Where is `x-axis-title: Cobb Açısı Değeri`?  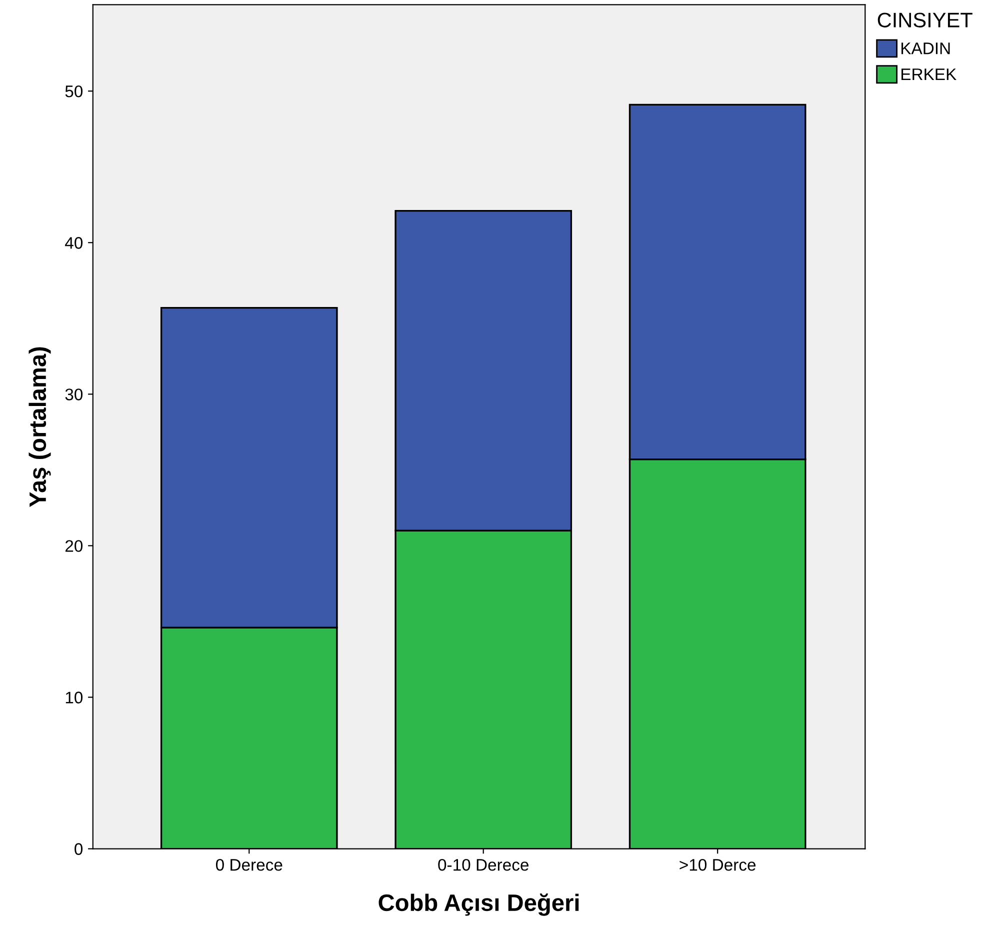 x-axis-title: Cobb Açısı Değeri is located at coordinates (478, 904).